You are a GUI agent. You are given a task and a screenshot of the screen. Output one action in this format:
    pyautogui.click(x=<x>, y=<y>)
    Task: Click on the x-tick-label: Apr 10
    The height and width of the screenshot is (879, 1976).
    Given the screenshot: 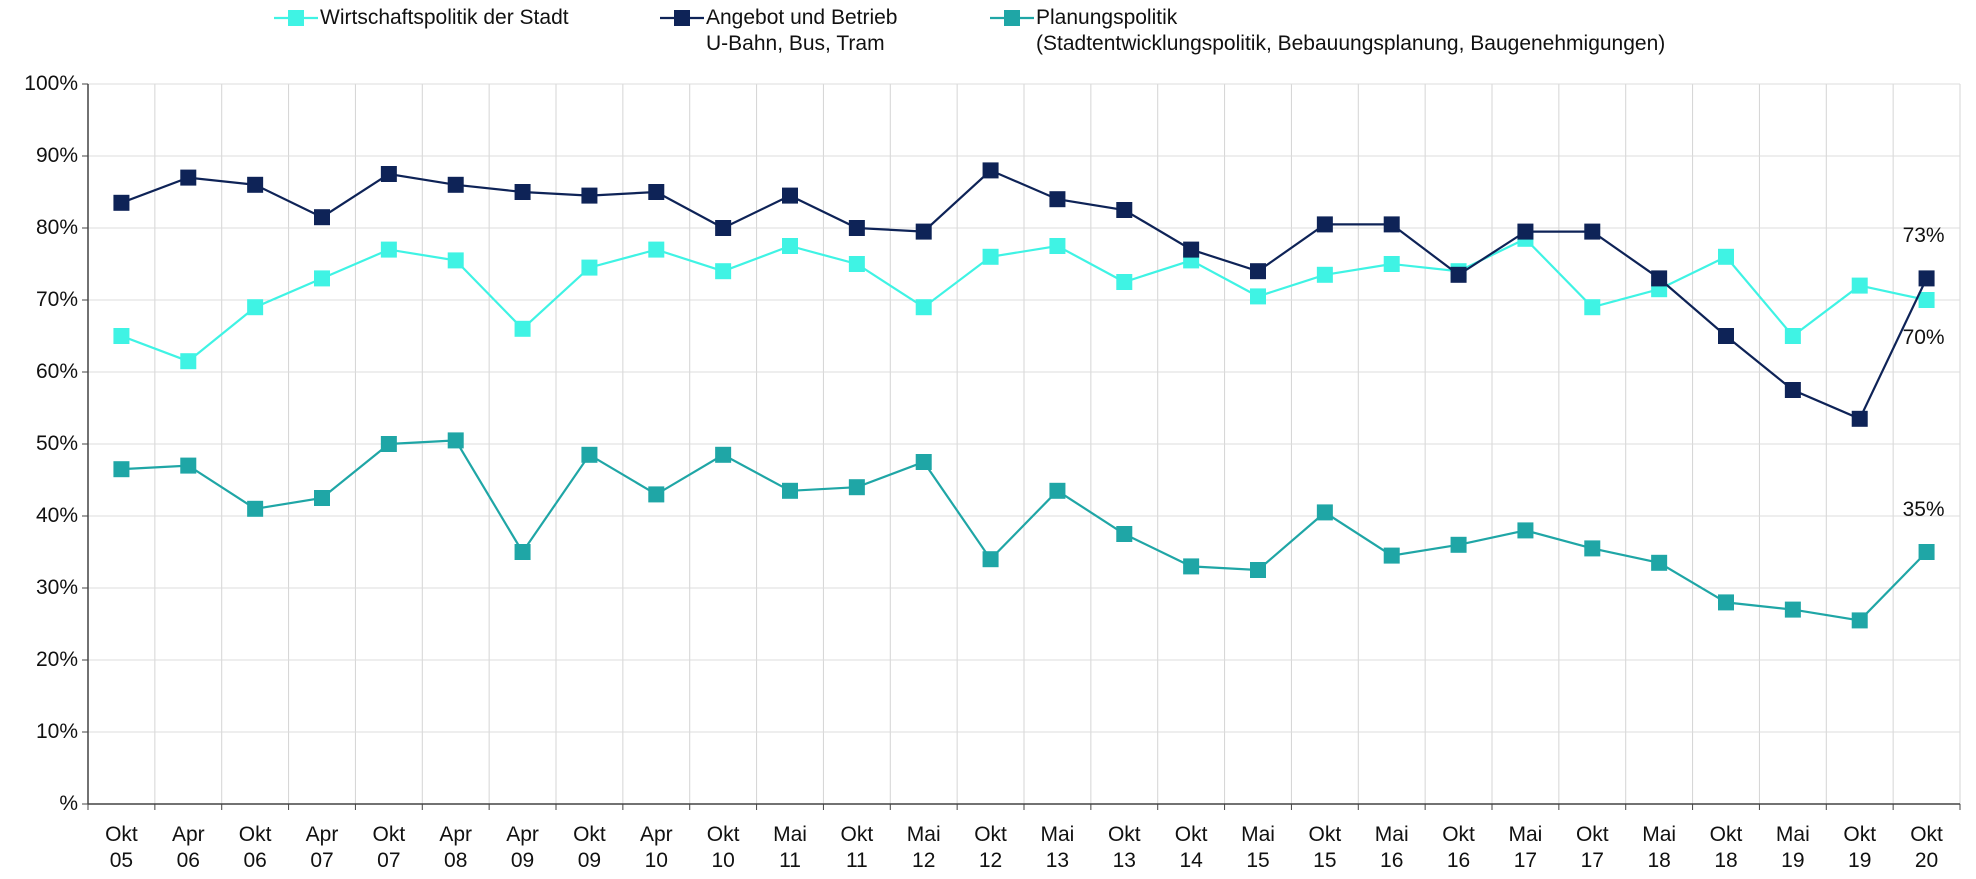 What is the action you would take?
    pyautogui.click(x=656, y=847)
    